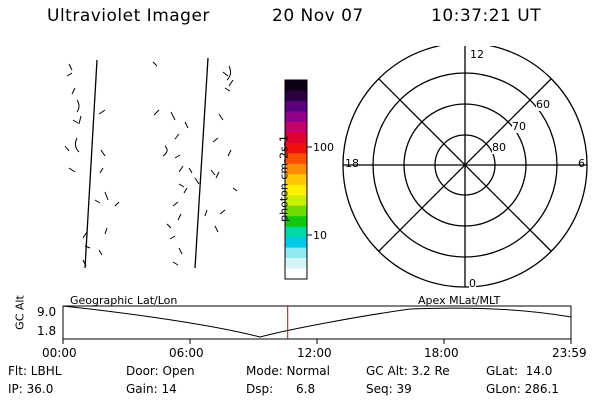  Describe the element at coordinates (151, 389) in the screenshot. I see `status-gain: Gain: 14` at that location.